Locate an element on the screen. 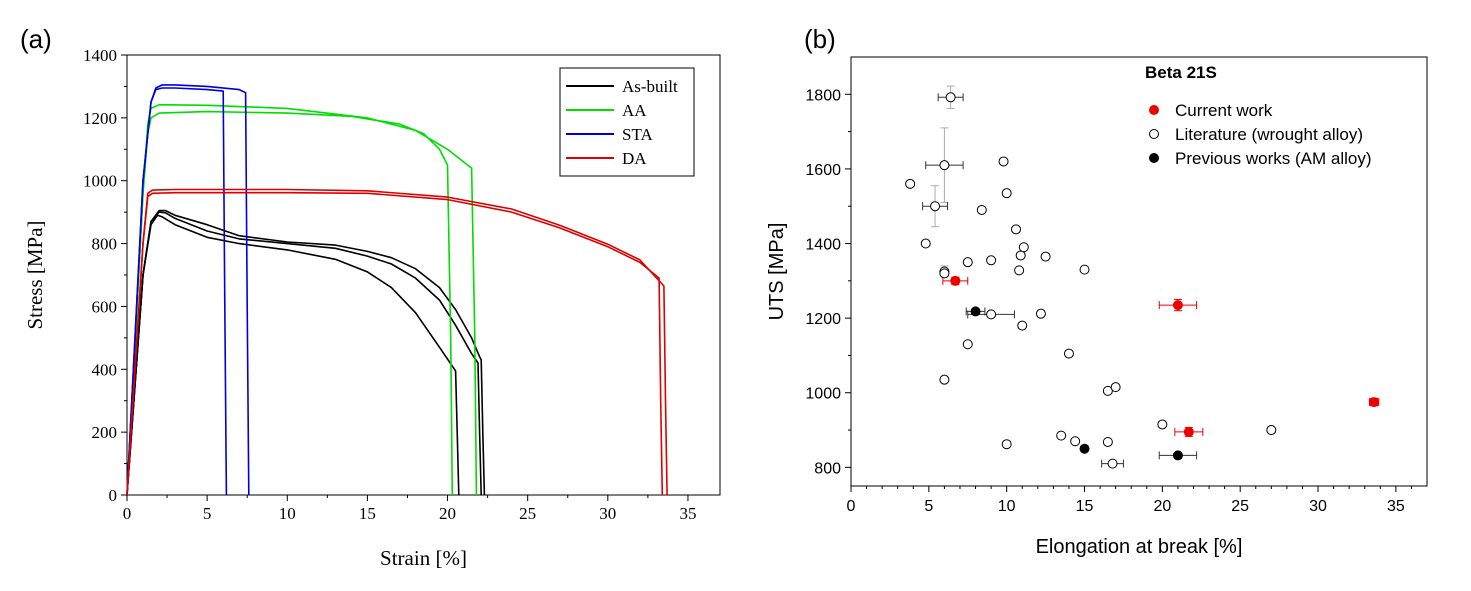 This screenshot has height=591, width=1471. legend-marker-literature-wrought-alloy is located at coordinates (1154, 134).